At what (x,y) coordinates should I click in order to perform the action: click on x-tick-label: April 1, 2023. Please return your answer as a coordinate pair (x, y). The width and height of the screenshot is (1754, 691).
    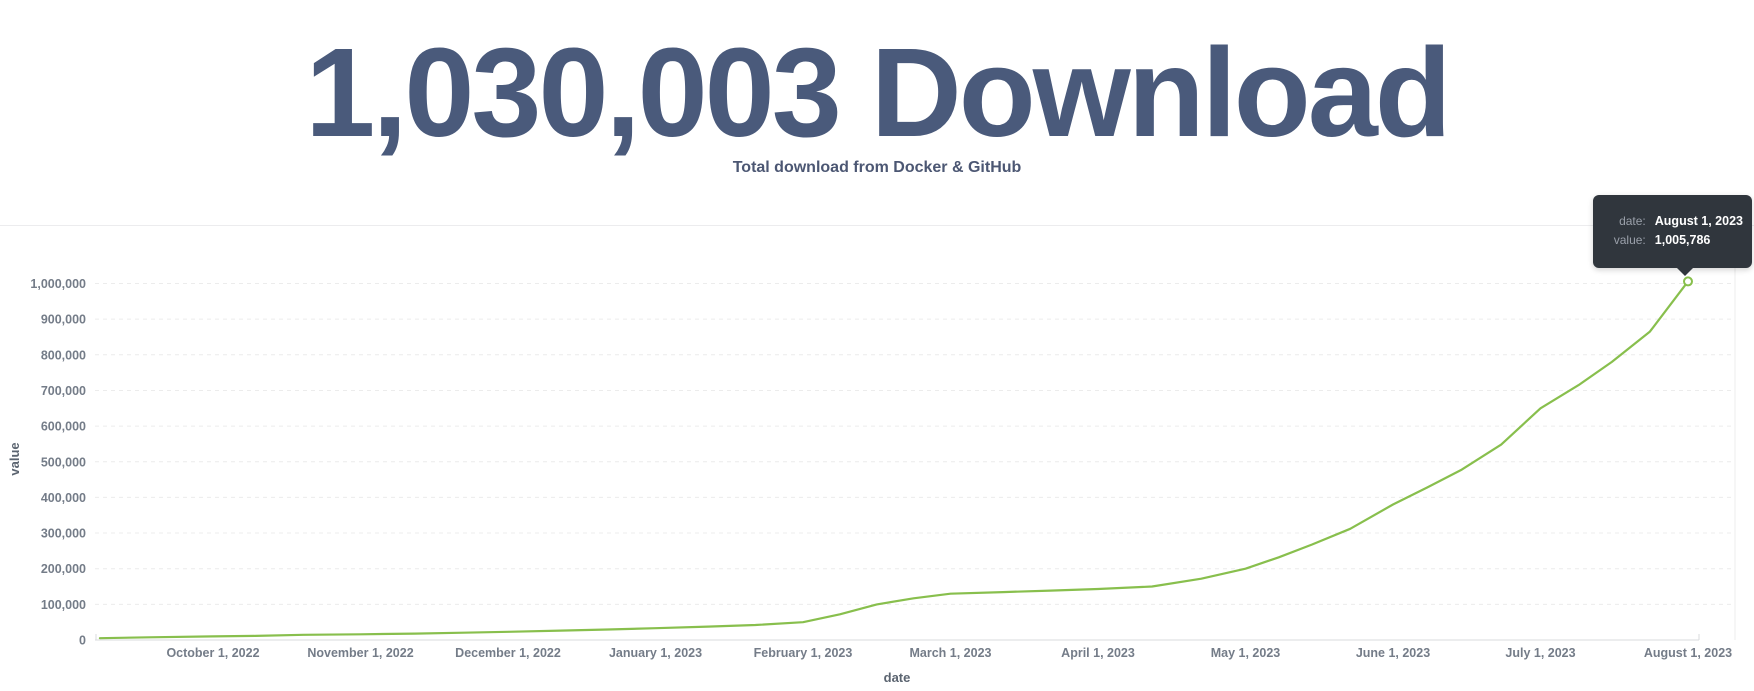
    Looking at the image, I should click on (1098, 653).